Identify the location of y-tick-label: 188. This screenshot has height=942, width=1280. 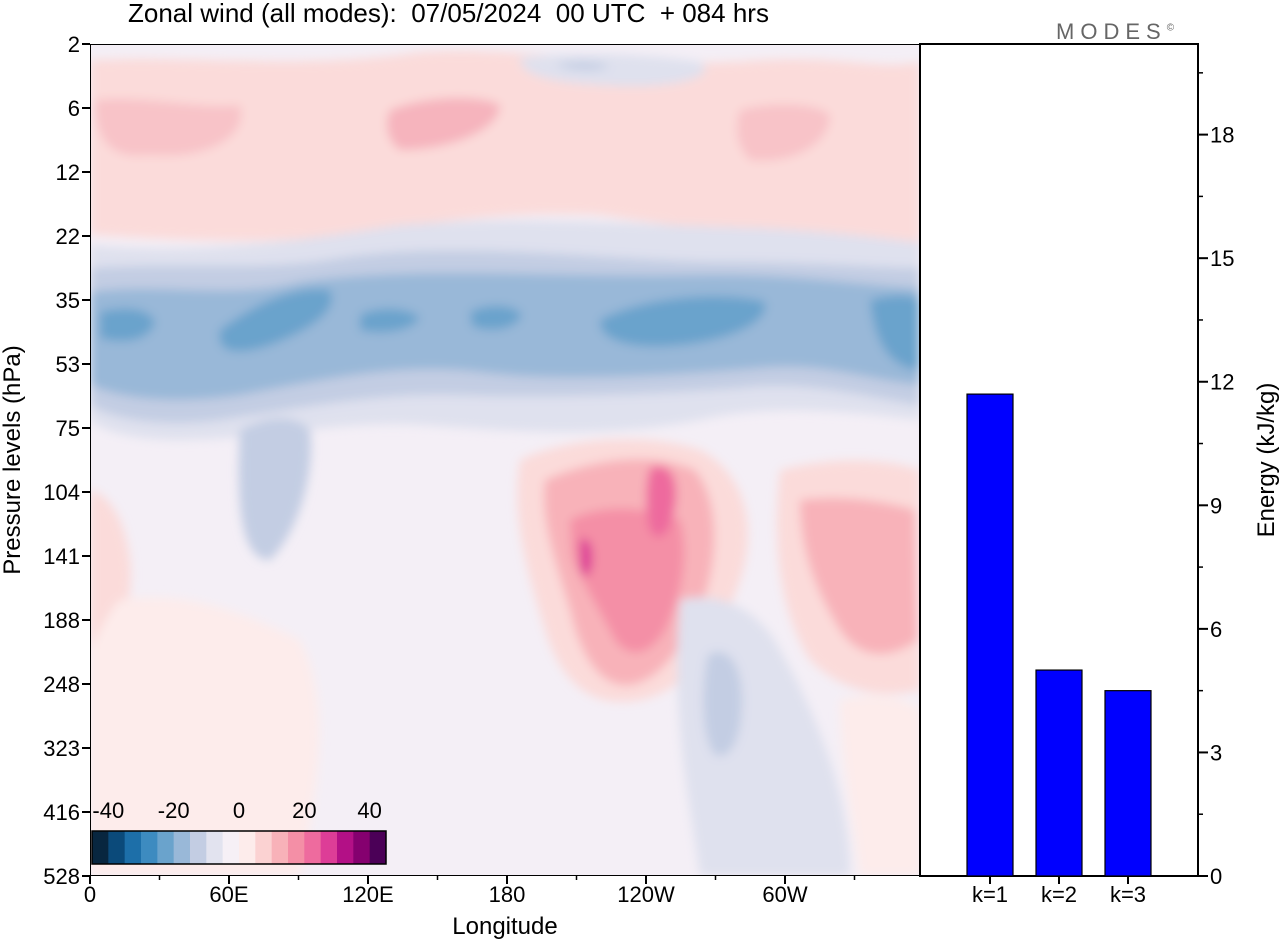
(61, 620).